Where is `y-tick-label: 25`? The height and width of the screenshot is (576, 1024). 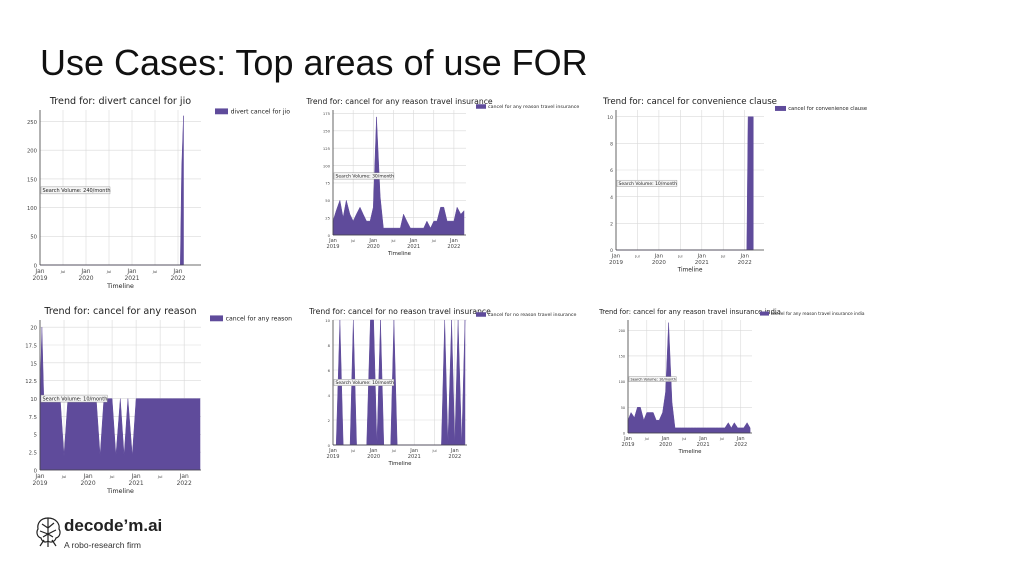 y-tick-label: 25 is located at coordinates (327, 218).